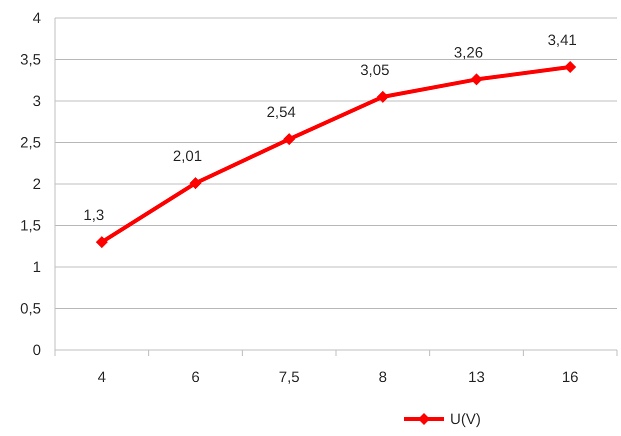  Describe the element at coordinates (30, 309) in the screenshot. I see `y-tick-label: 0,5` at that location.